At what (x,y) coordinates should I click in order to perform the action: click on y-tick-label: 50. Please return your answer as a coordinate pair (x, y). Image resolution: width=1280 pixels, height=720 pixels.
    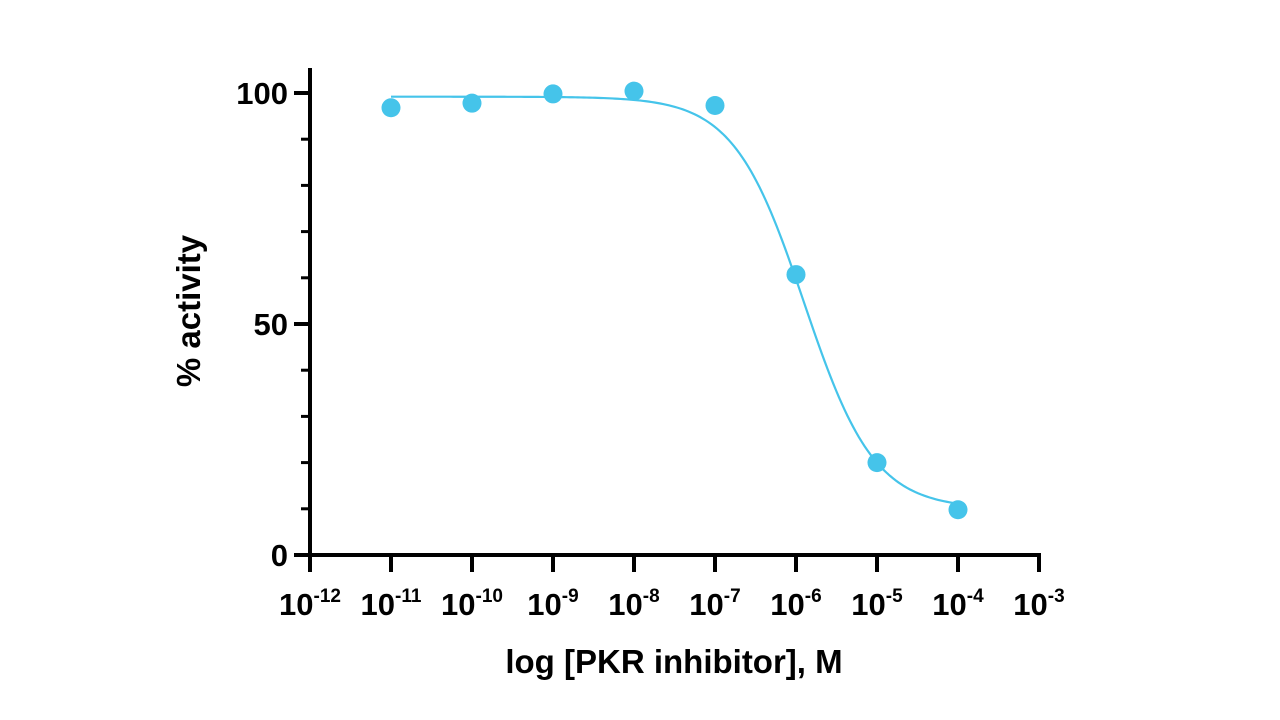
    Looking at the image, I should click on (271, 324).